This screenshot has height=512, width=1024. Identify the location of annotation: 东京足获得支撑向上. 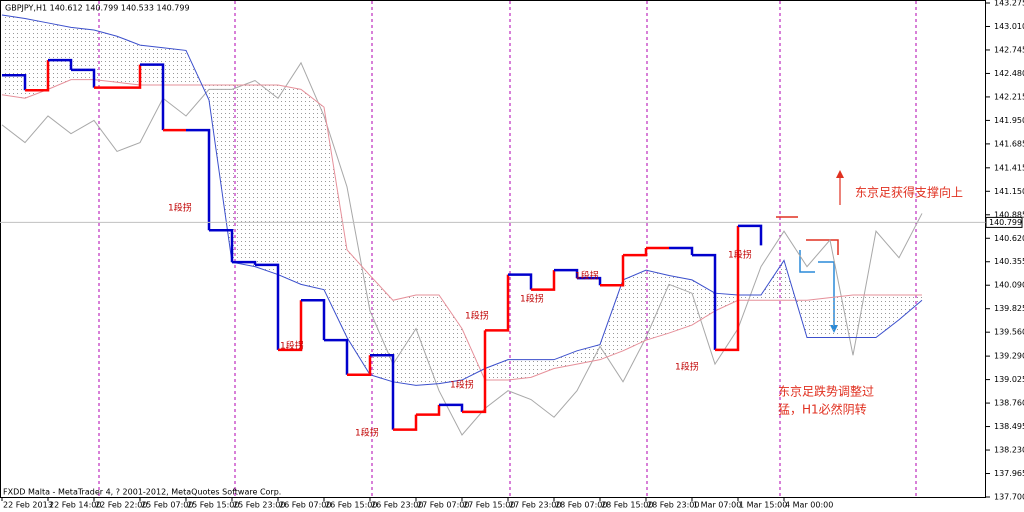
(909, 192).